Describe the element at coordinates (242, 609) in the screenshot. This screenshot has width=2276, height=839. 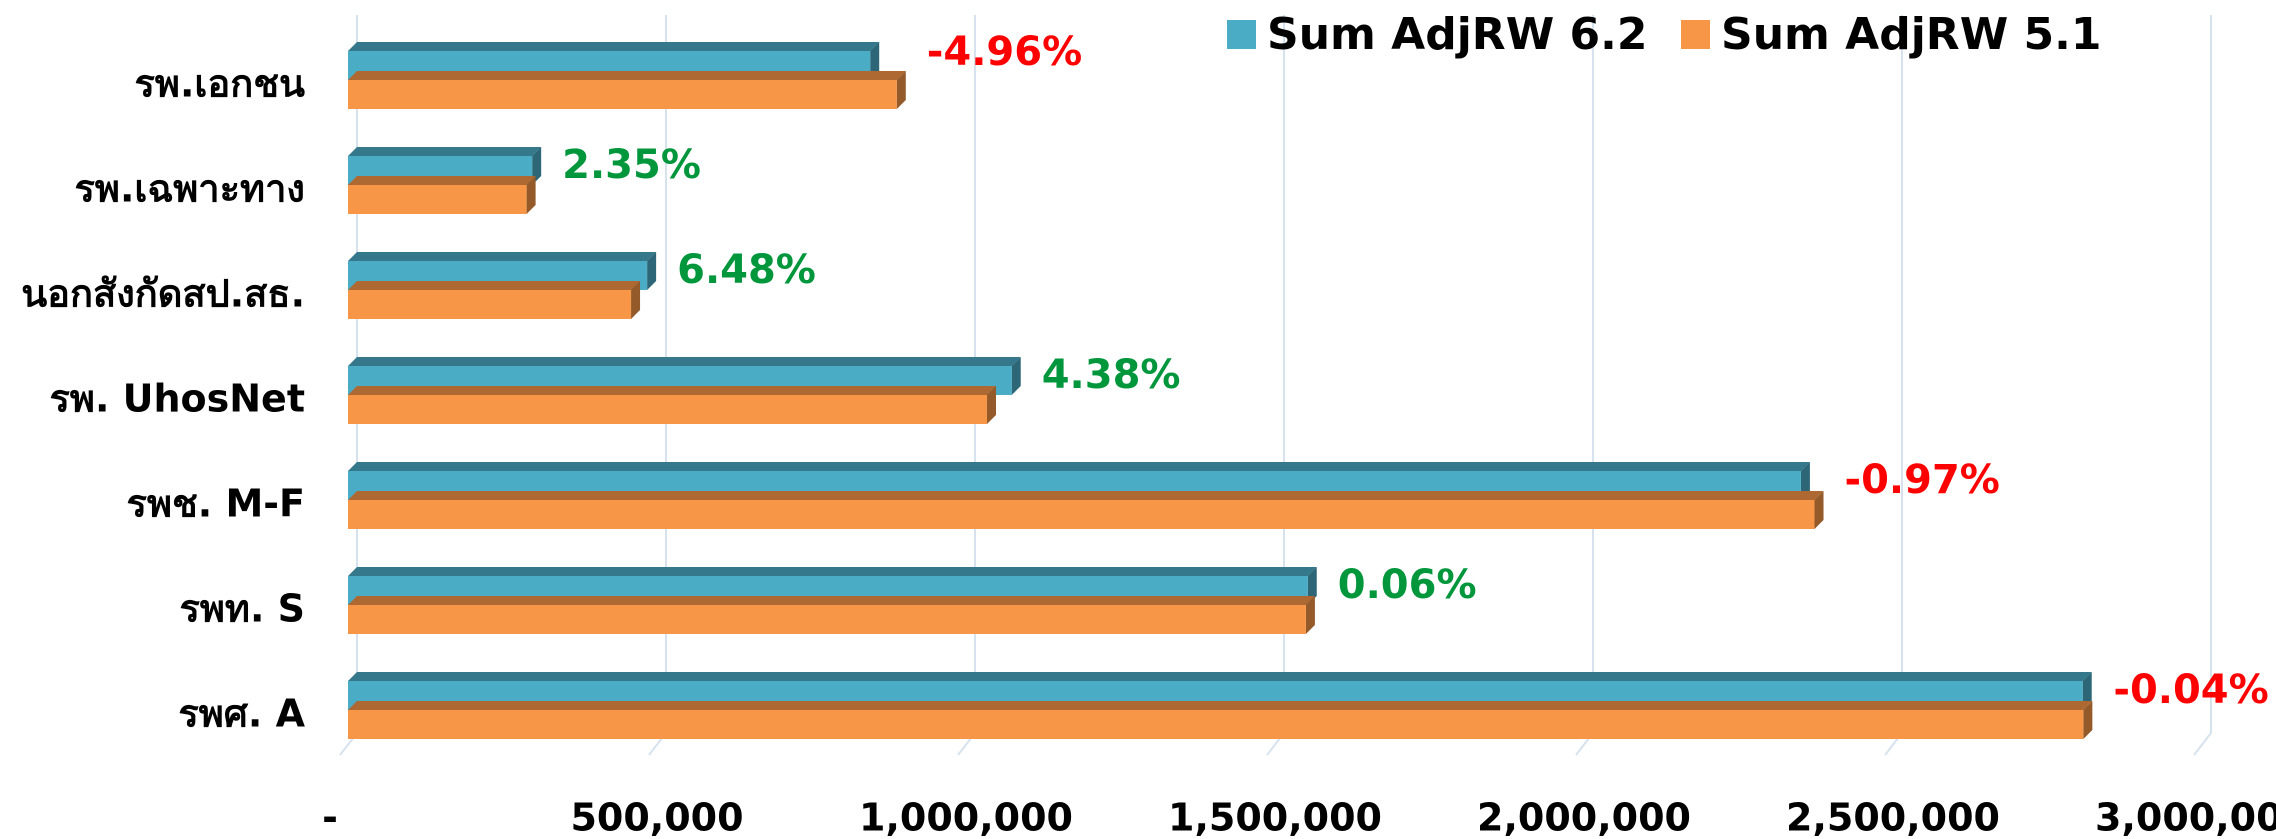
I see `y-tick-label: รพท. S` at that location.